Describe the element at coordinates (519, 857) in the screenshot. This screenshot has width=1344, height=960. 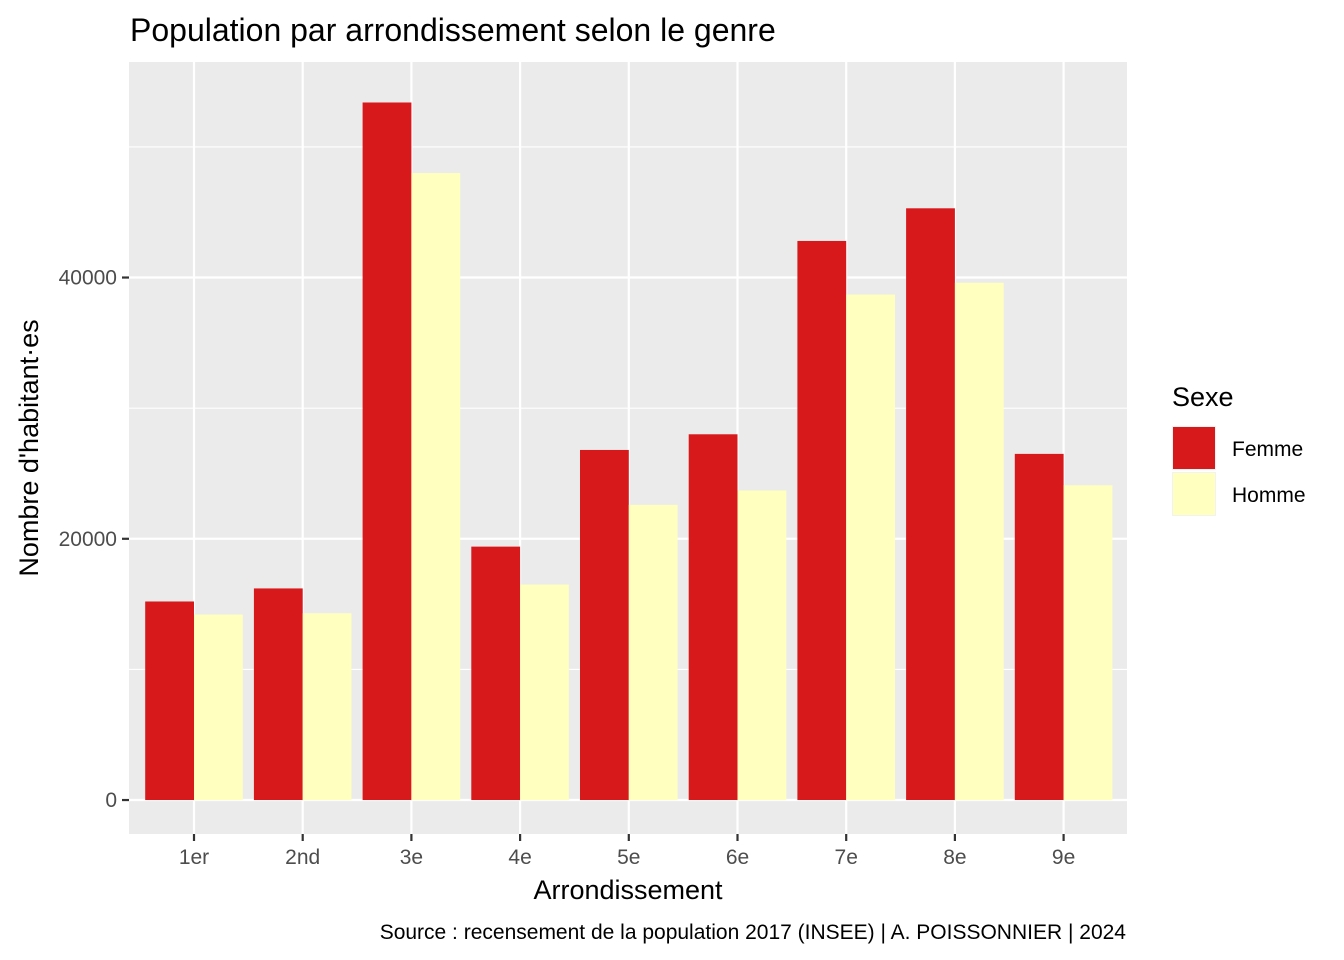
I see `x-tick-label: 4e` at that location.